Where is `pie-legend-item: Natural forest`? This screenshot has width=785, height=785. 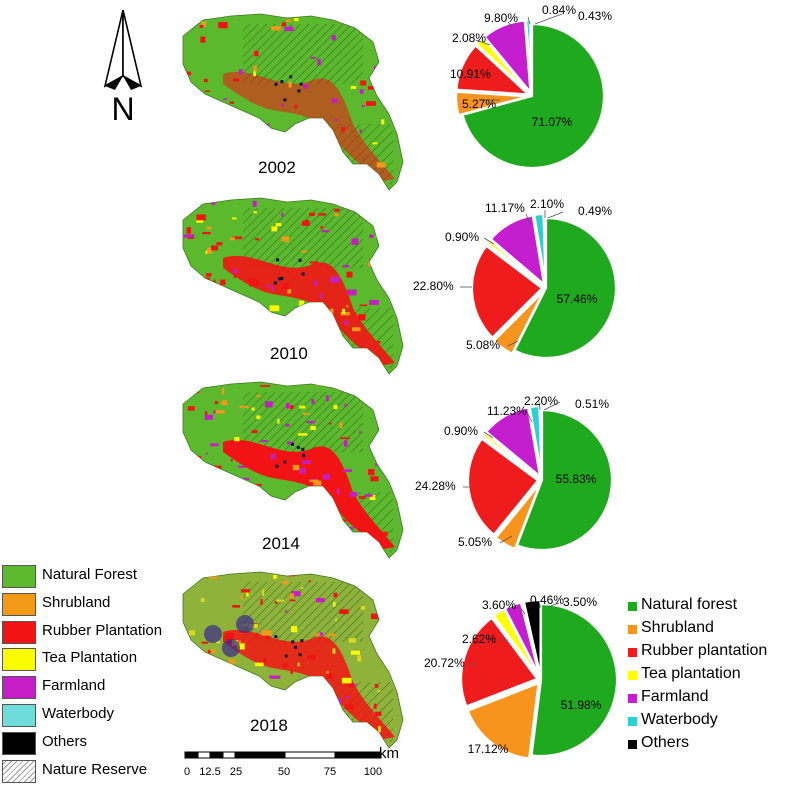
pie-legend-item: Natural forest is located at coordinates (705, 606).